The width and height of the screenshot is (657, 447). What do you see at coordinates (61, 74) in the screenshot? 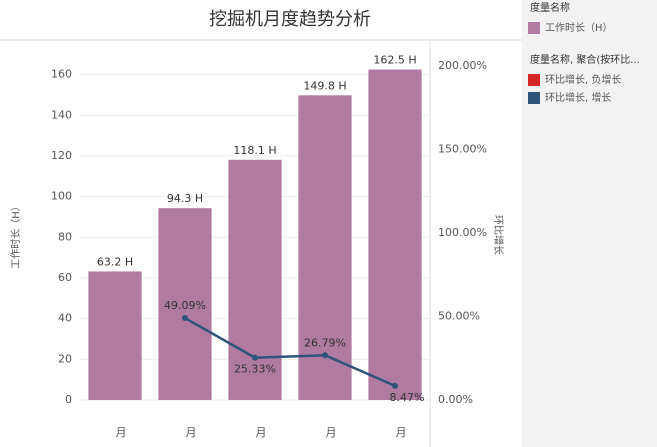
I see `y-tick-label: 160` at bounding box center [61, 74].